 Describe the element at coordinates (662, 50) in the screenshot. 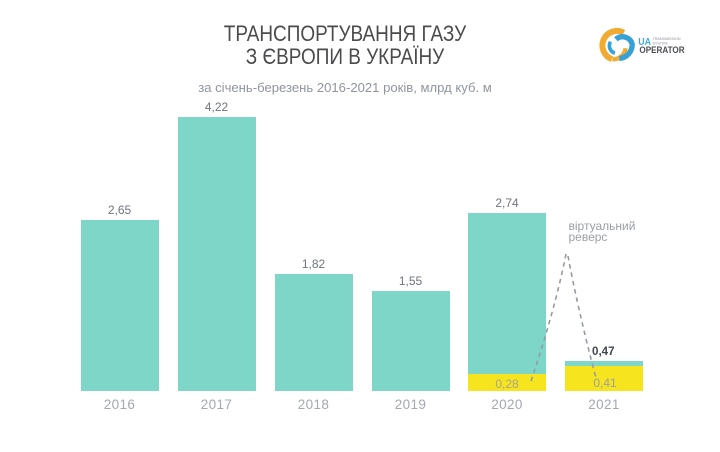

I see `svg-text: OPERATOR` at that location.